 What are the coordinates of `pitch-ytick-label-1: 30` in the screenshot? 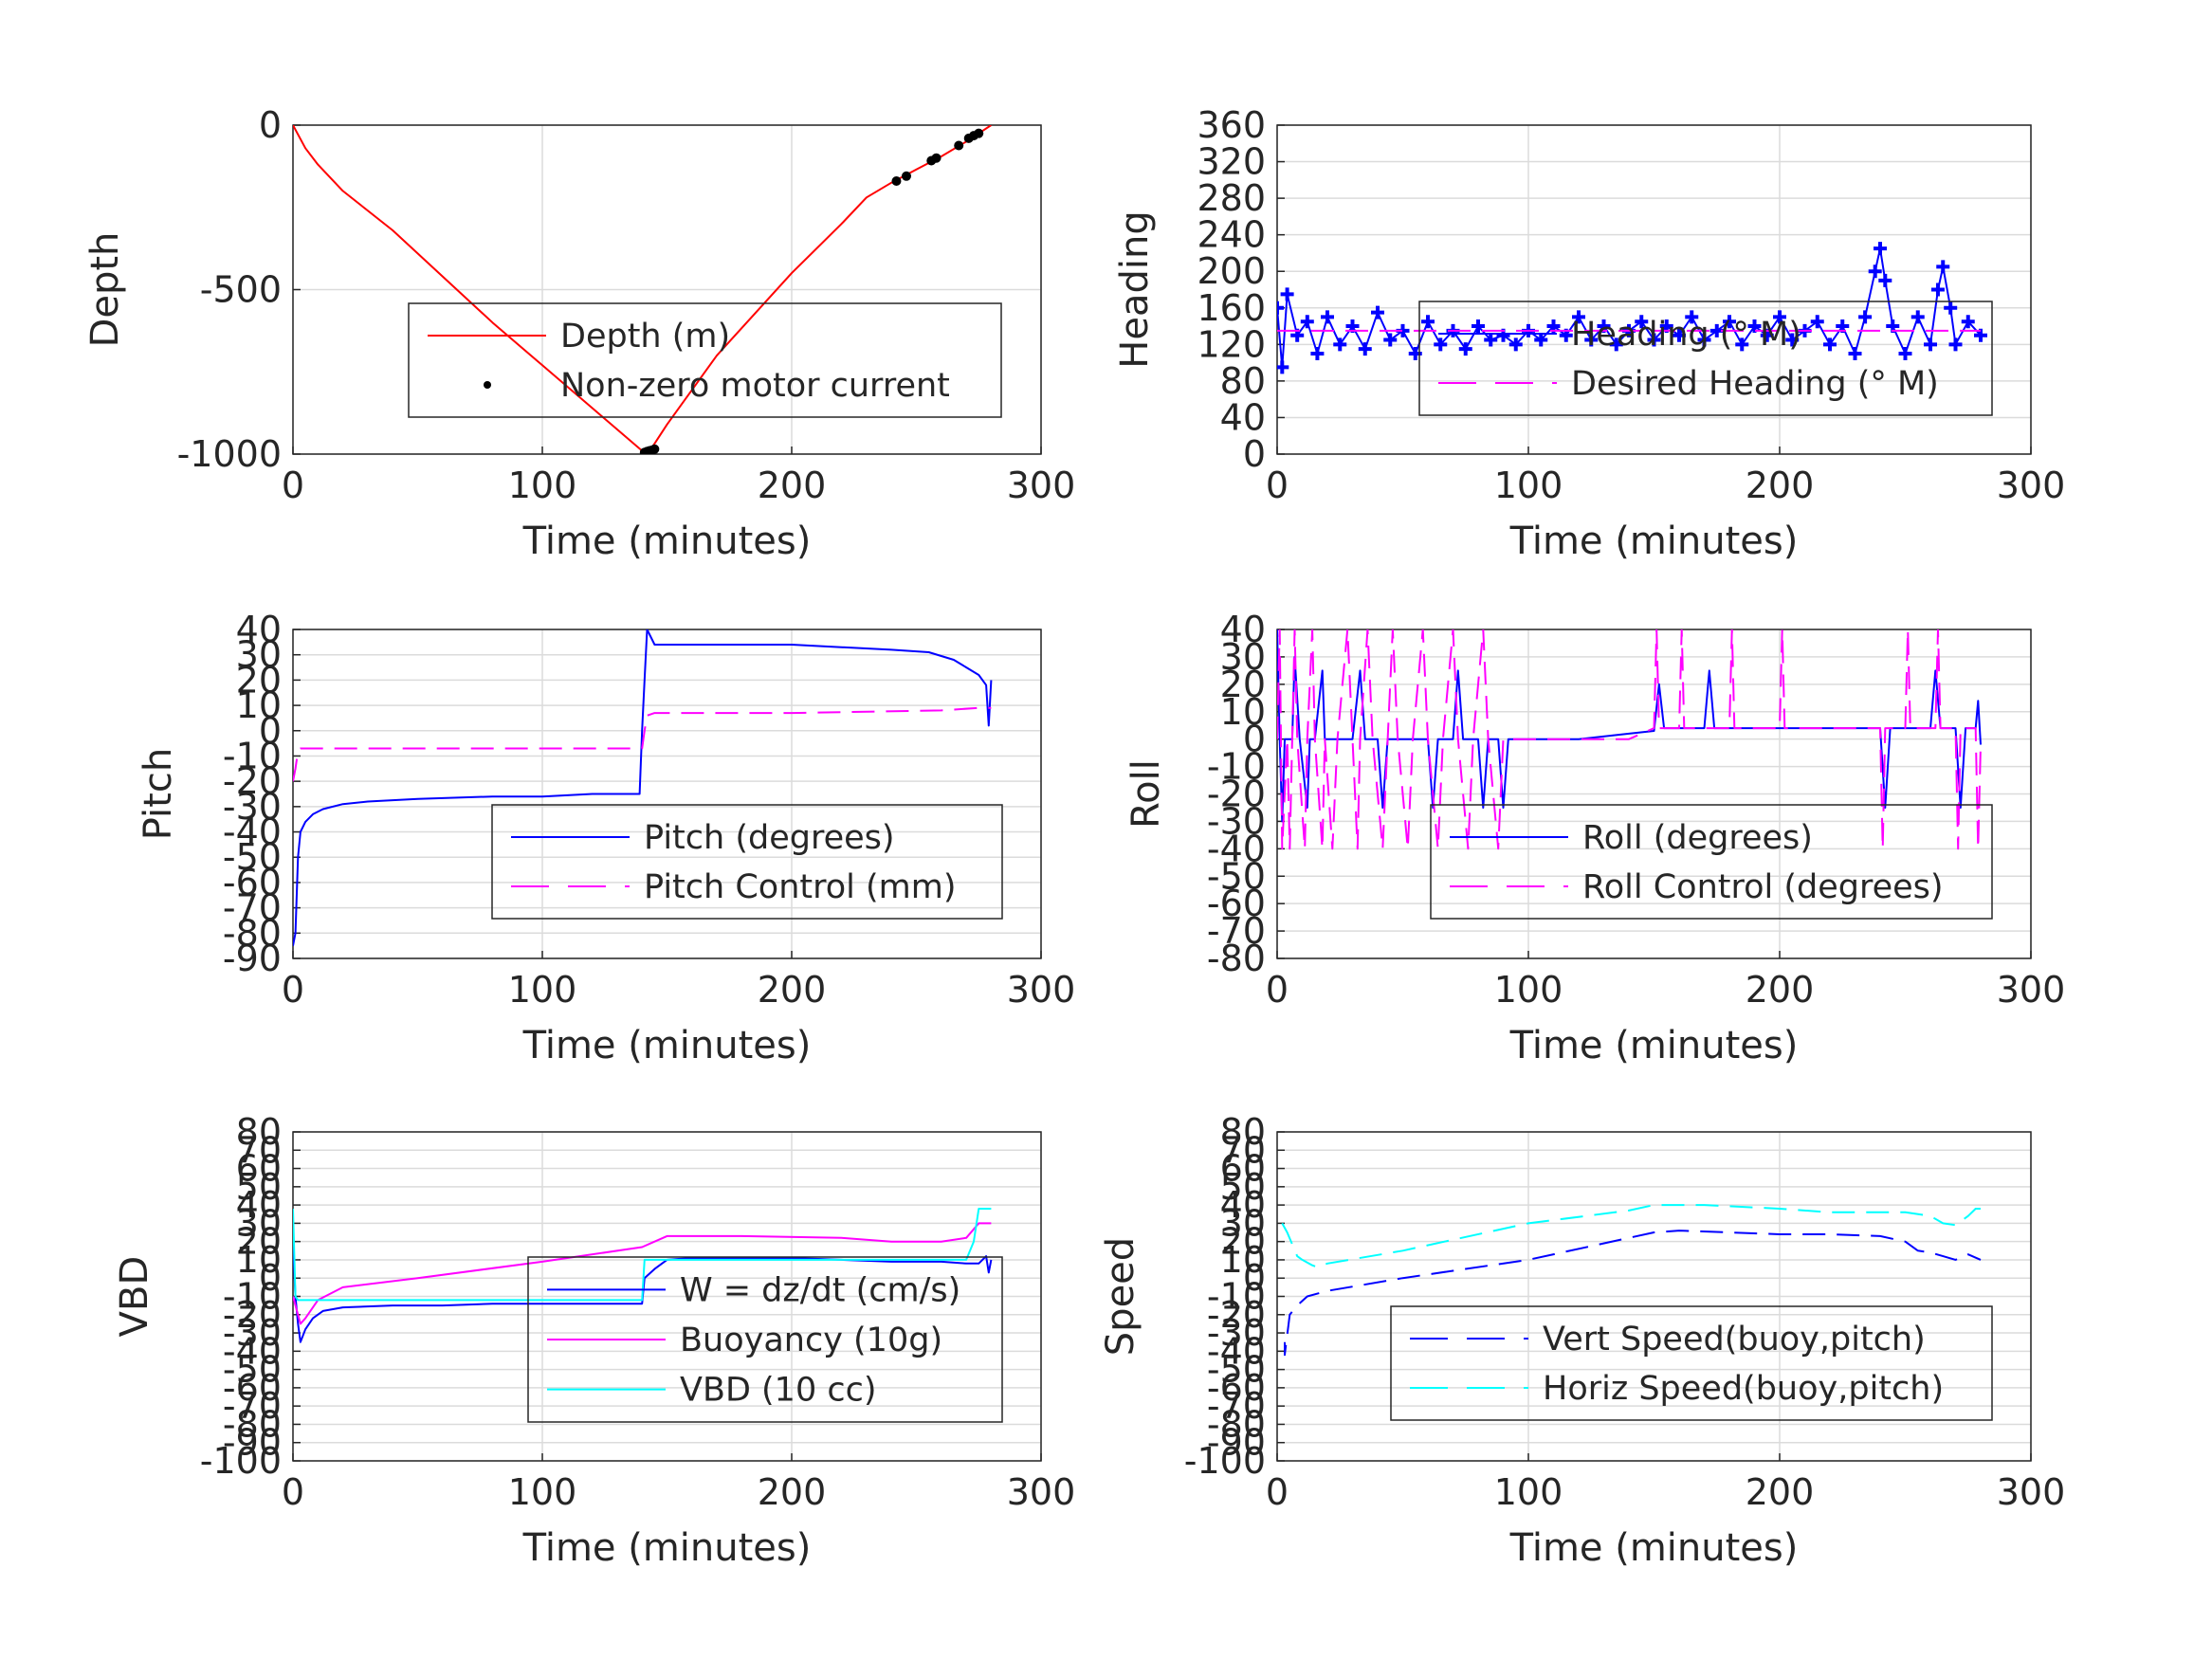 It's located at (259, 655).